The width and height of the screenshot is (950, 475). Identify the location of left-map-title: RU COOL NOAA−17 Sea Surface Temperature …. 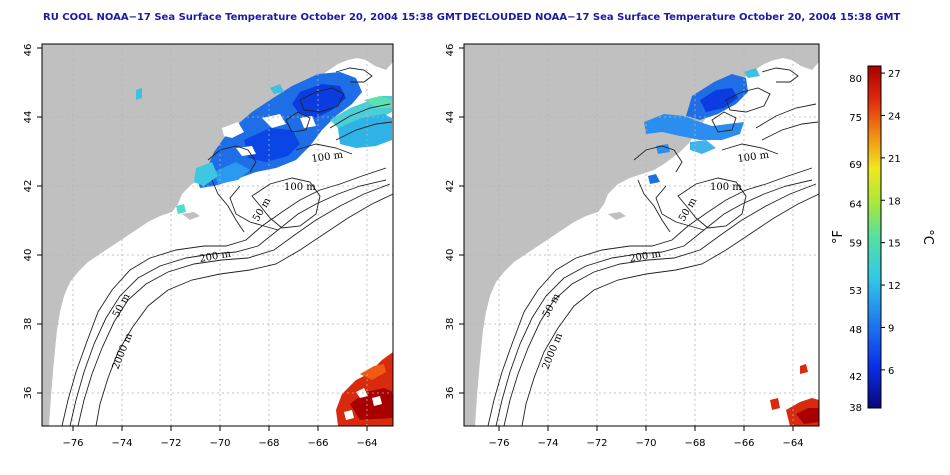
(252, 17).